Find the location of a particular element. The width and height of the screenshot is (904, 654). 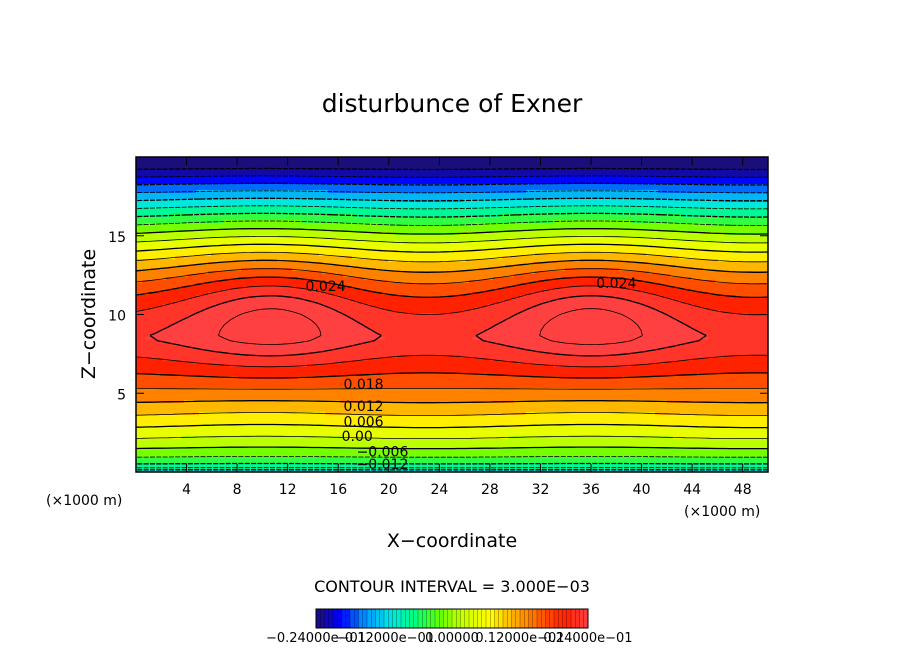

chart-title: disturbunce of Exner is located at coordinates (452, 103).